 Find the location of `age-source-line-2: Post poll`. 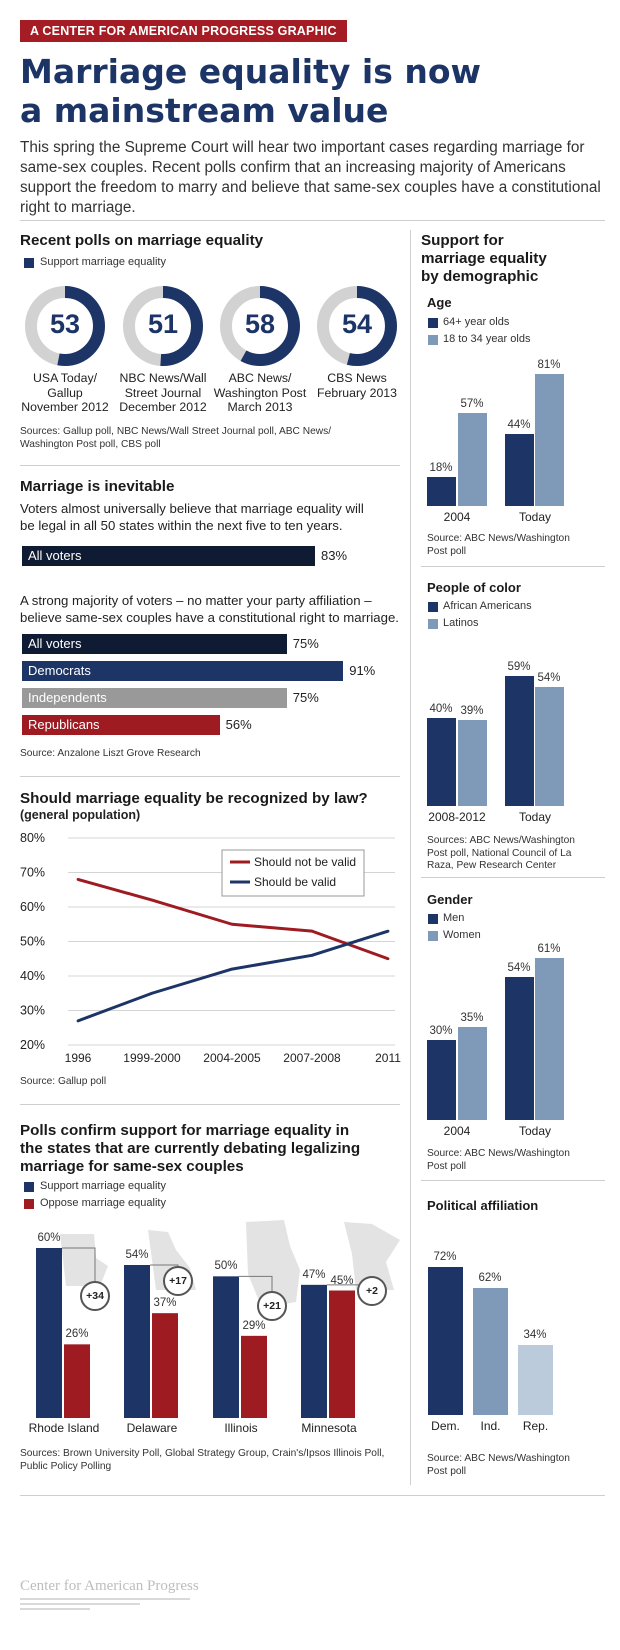

age-source-line-2: Post poll is located at coordinates (447, 551).